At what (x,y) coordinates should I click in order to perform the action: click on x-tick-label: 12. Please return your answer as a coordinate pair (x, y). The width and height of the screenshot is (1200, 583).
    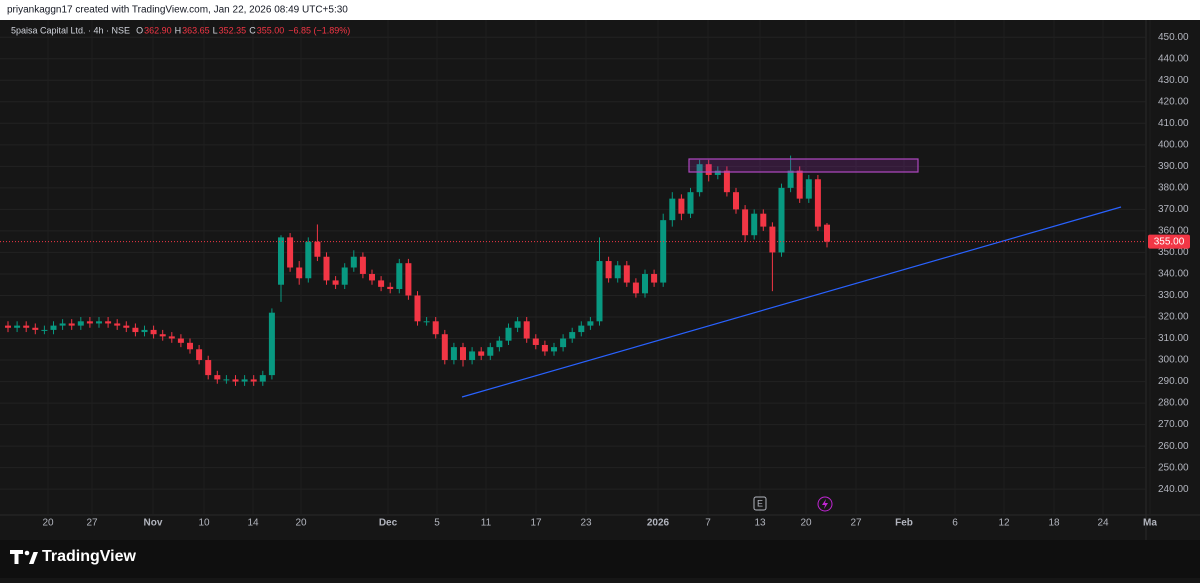
    Looking at the image, I should click on (1004, 523).